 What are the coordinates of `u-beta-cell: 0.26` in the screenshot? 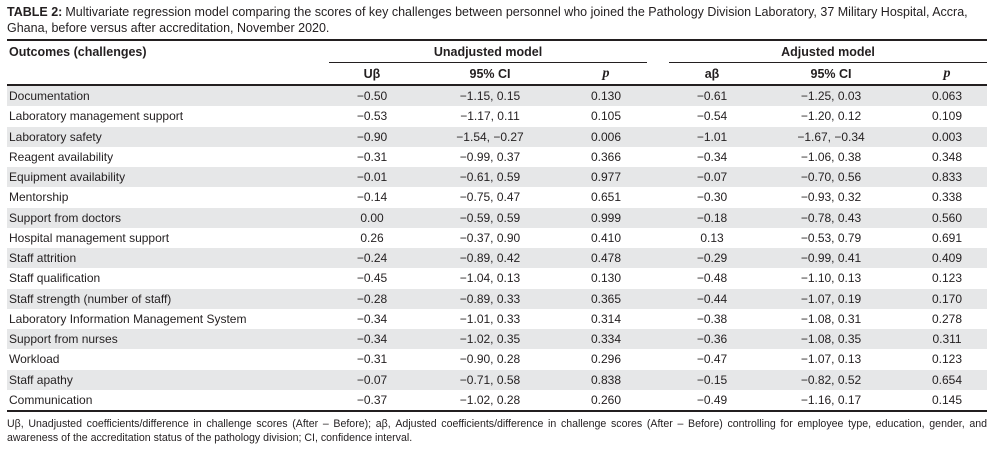 It's located at (372, 237).